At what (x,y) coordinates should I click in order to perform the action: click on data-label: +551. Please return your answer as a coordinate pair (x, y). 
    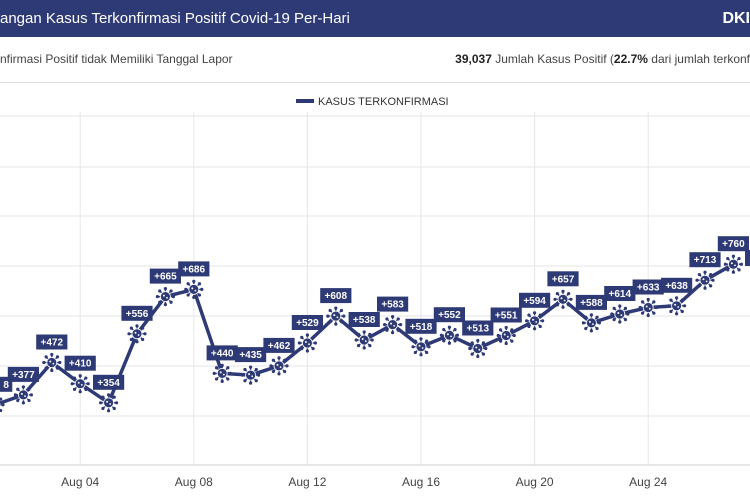
    Looking at the image, I should click on (506, 315).